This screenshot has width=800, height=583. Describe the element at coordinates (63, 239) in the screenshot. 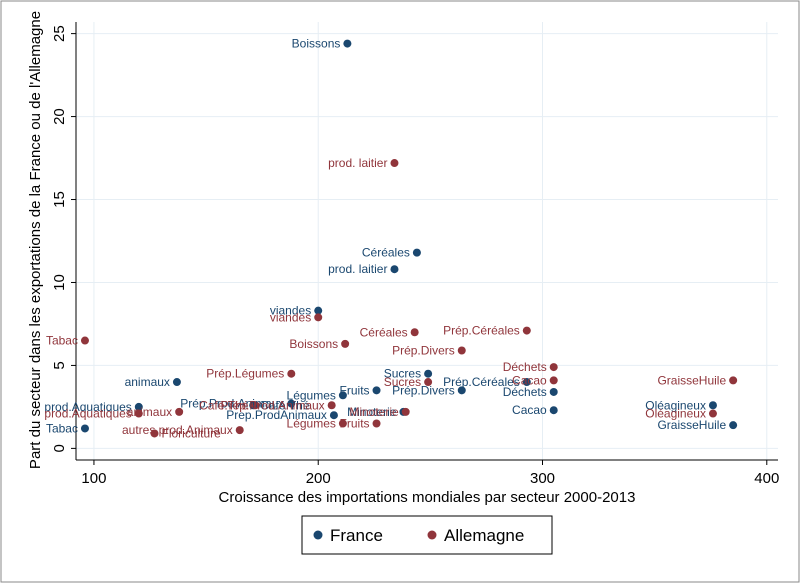

I see `y-ticks: 0 5 10 15 20 25` at that location.